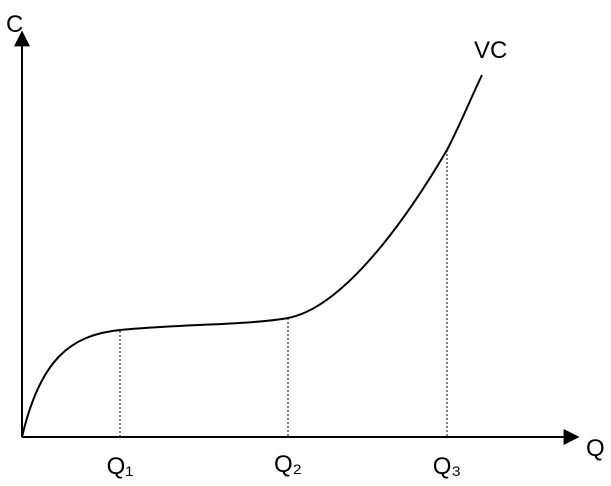 The image size is (611, 486). What do you see at coordinates (288, 464) in the screenshot?
I see `quantity-label: Q₂` at bounding box center [288, 464].